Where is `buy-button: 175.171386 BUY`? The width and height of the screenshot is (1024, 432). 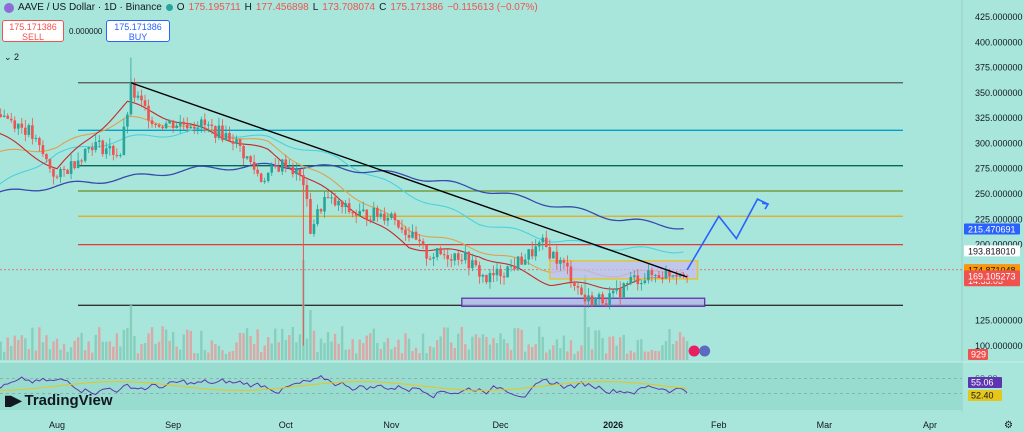
buy-button: 175.171386 BUY is located at coordinates (138, 31).